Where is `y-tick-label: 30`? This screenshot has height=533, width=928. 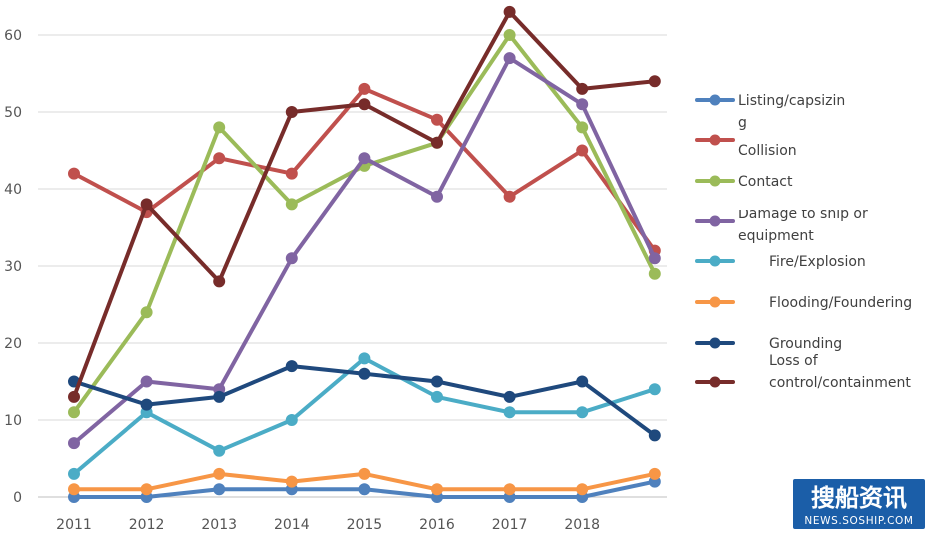 y-tick-label: 30 is located at coordinates (13, 267).